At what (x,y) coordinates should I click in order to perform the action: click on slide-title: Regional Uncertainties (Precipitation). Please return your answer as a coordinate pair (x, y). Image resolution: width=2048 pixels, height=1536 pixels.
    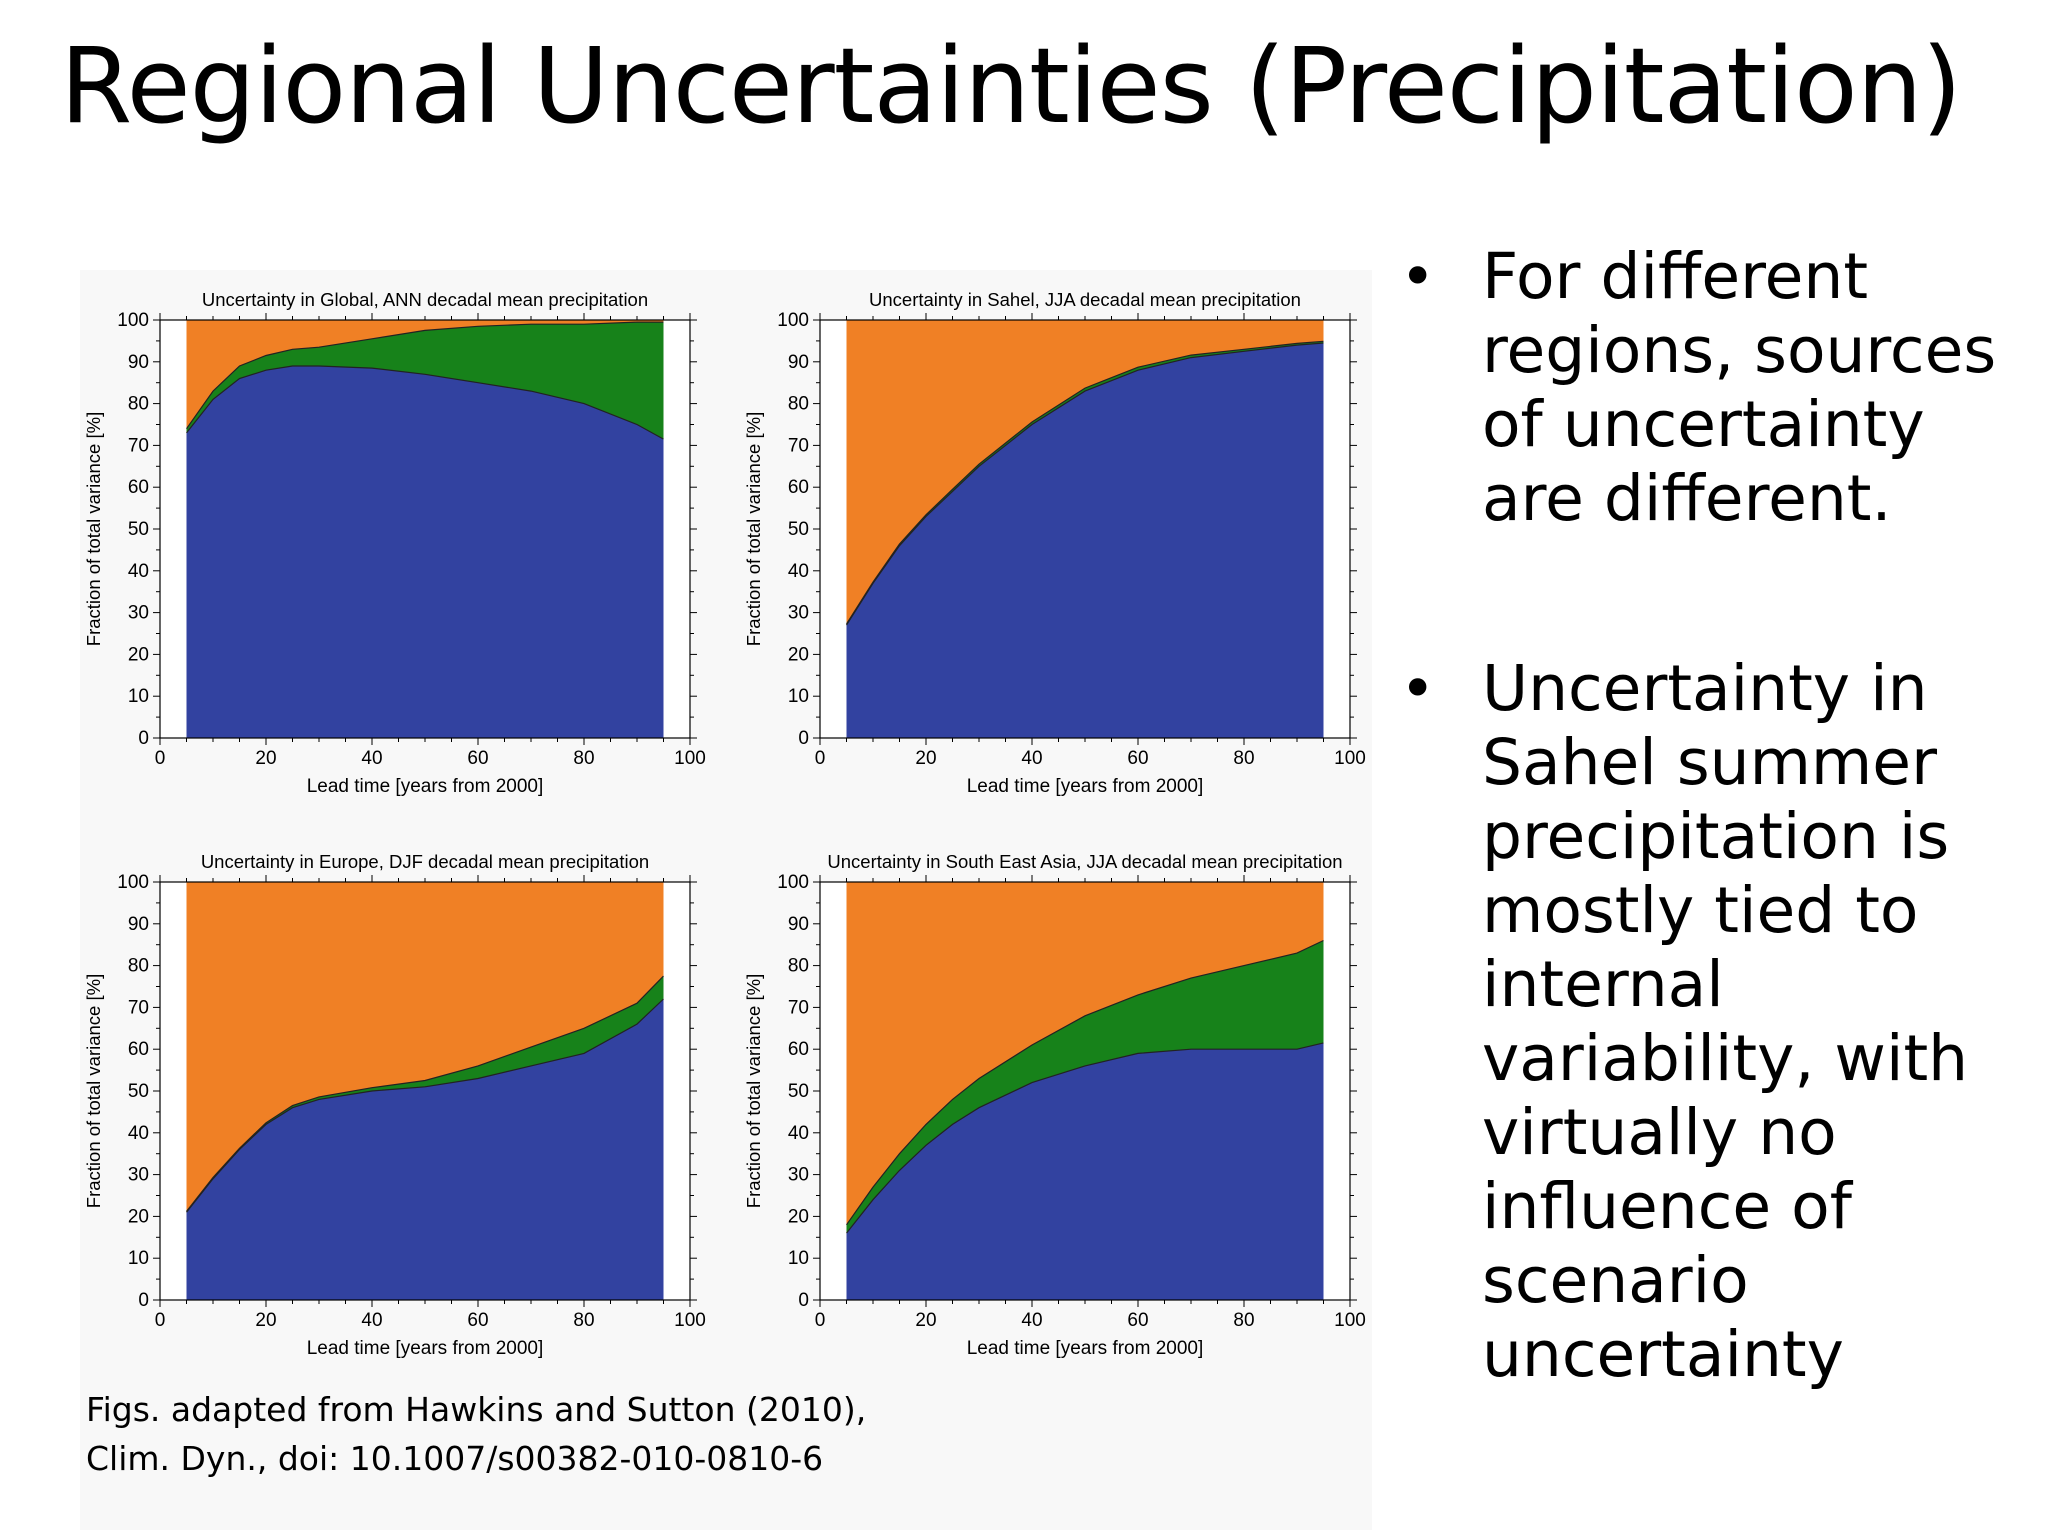
    Looking at the image, I should click on (1011, 86).